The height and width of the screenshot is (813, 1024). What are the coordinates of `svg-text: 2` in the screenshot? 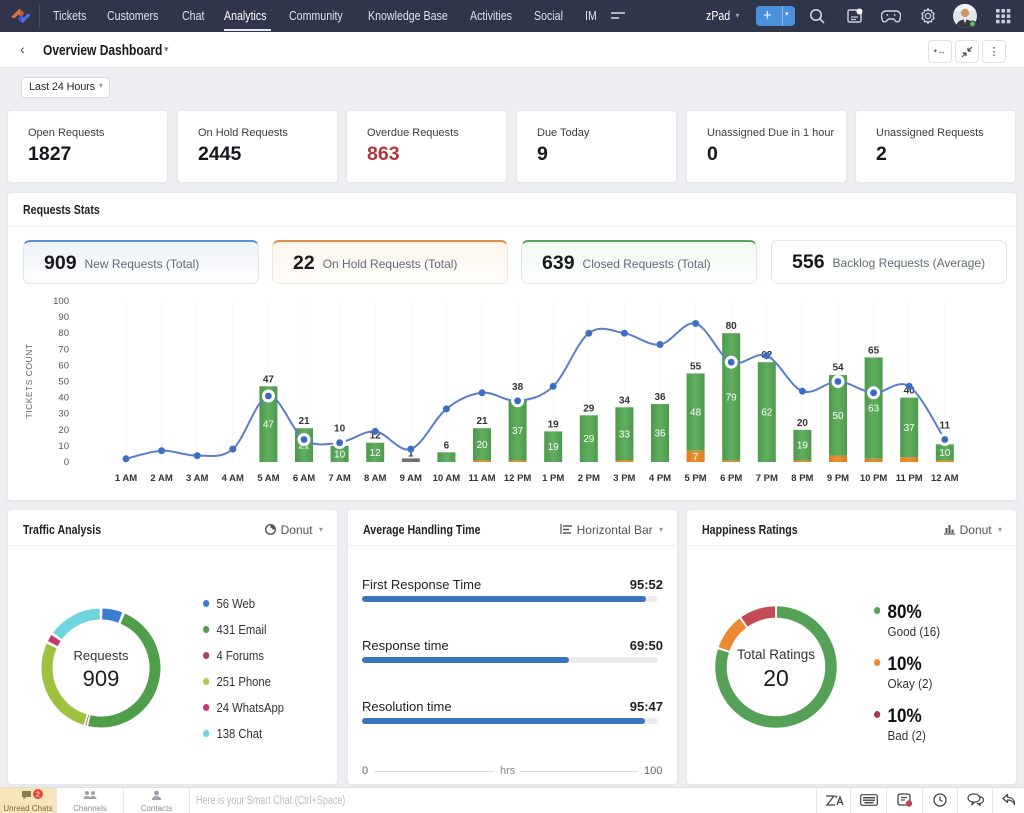 It's located at (38, 795).